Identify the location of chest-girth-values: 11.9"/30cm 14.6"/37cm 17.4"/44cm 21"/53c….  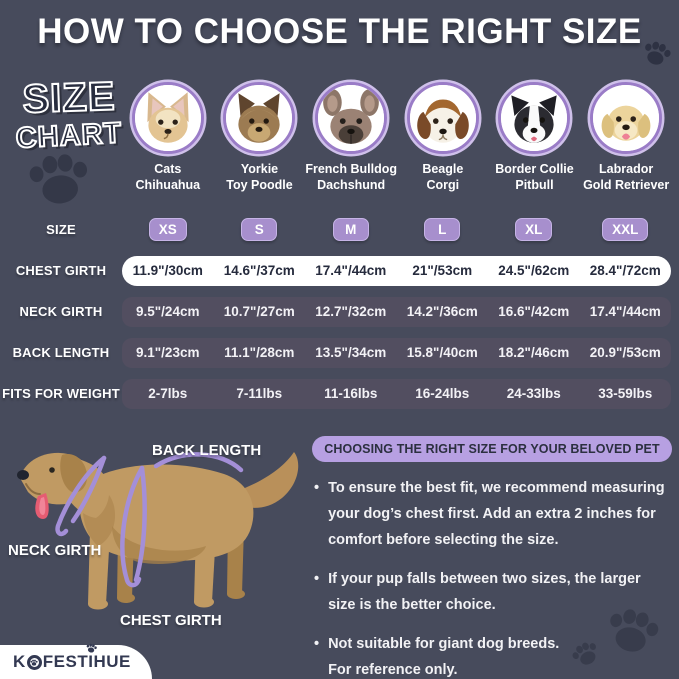
(396, 270).